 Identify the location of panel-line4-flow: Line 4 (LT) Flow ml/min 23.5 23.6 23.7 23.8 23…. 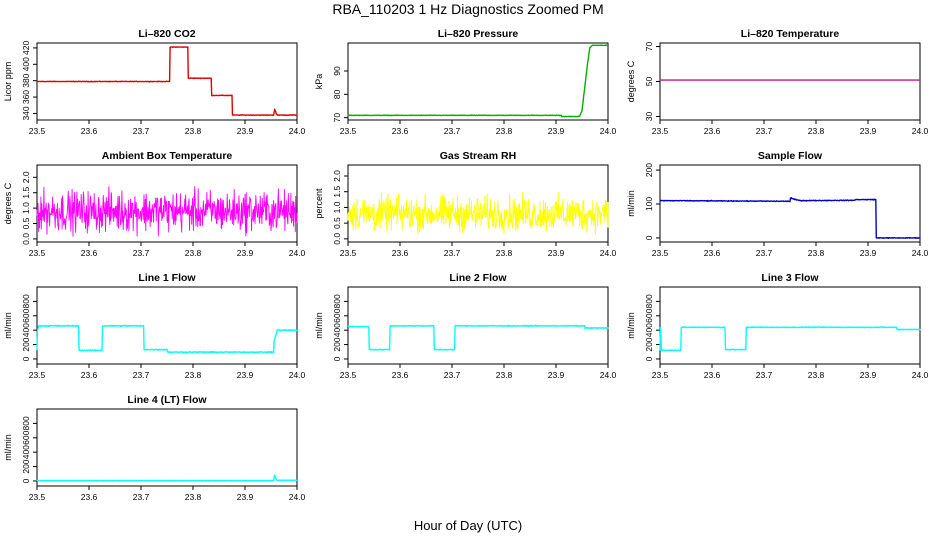
(154, 448).